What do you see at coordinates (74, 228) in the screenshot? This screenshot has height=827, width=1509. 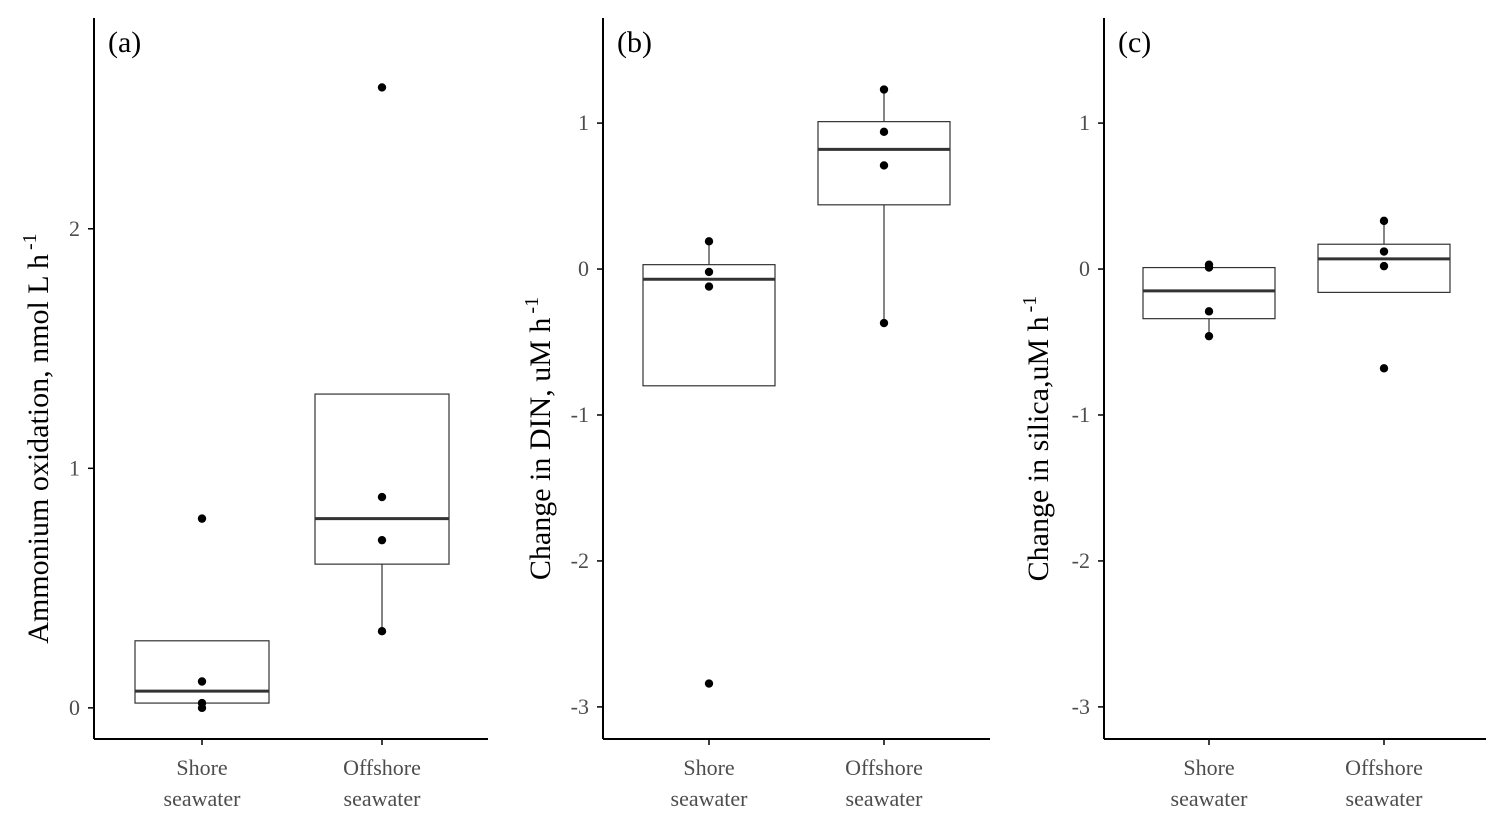 I see `y-tick-label: 2` at bounding box center [74, 228].